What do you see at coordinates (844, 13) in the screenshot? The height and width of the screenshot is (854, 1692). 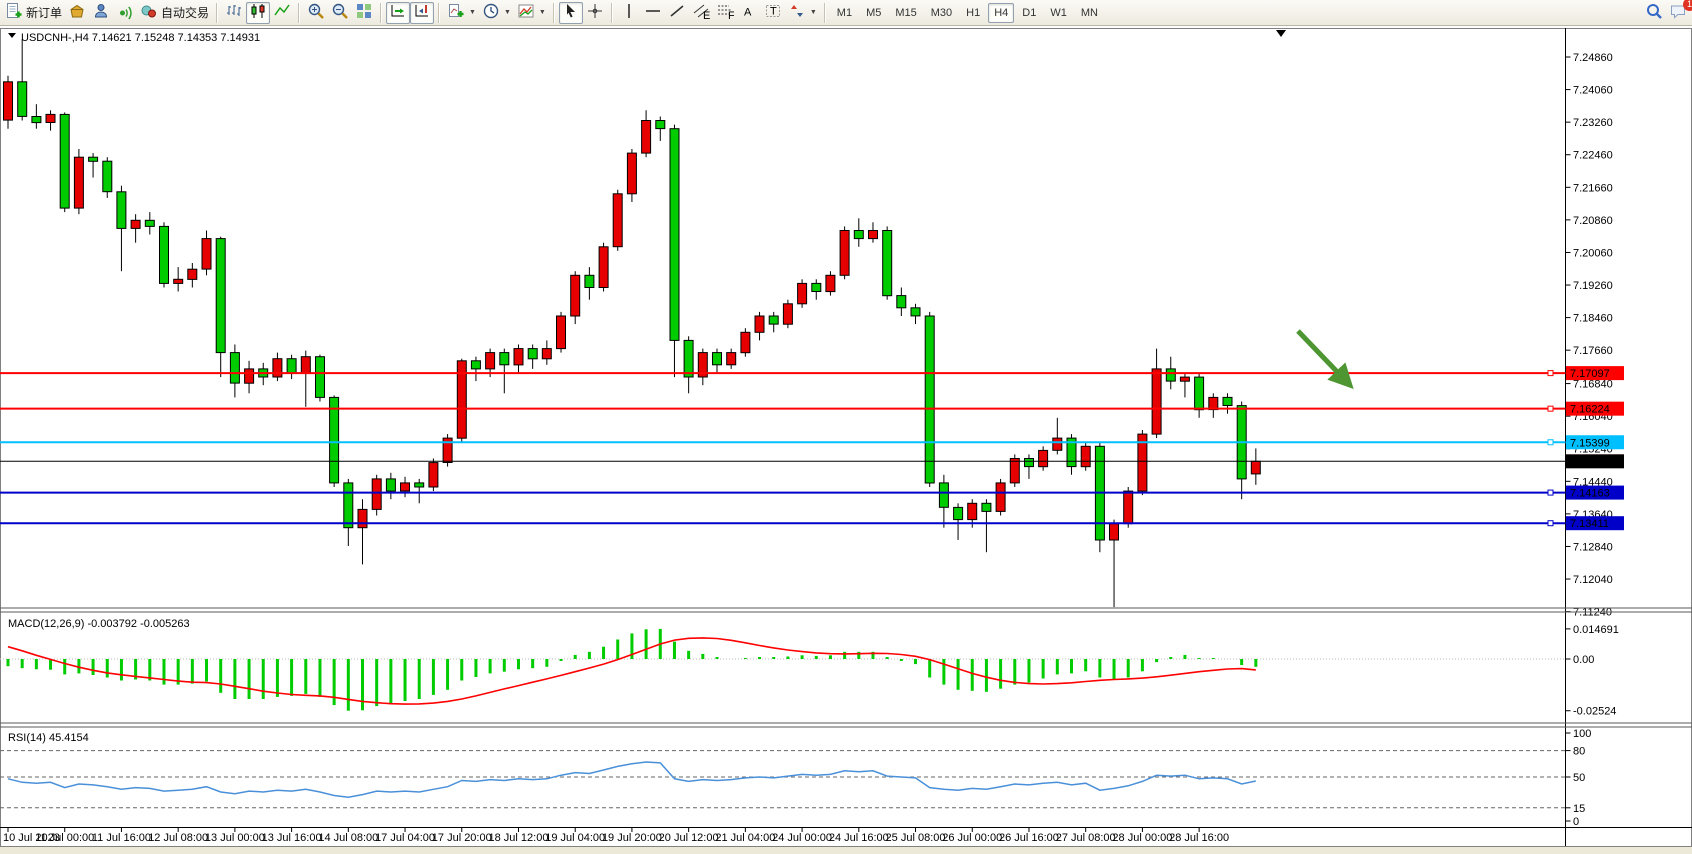 I see `timeframe-m1-button: M1` at bounding box center [844, 13].